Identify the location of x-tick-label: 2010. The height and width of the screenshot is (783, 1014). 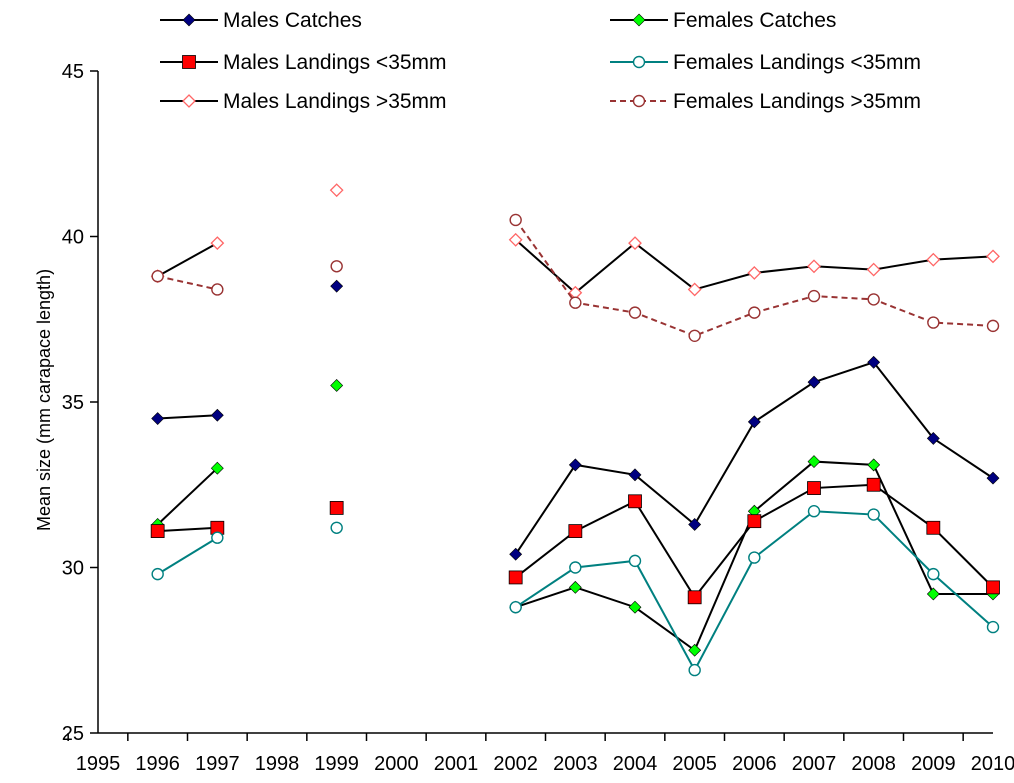
(992, 764).